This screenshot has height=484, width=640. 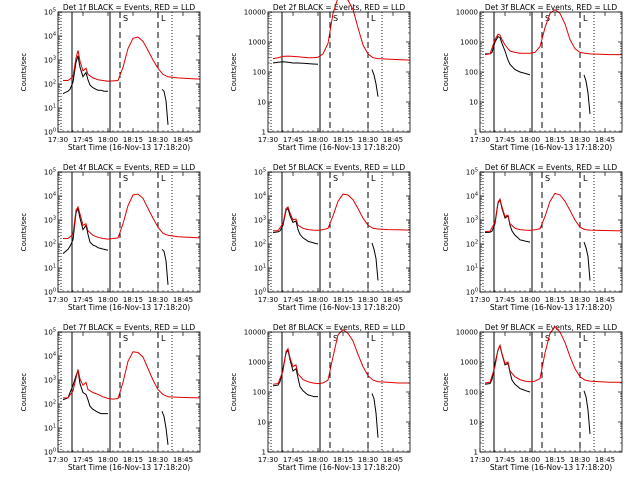 I want to click on panel-title: Det 6f BLACK = Events, RED = LLD, so click(x=551, y=167).